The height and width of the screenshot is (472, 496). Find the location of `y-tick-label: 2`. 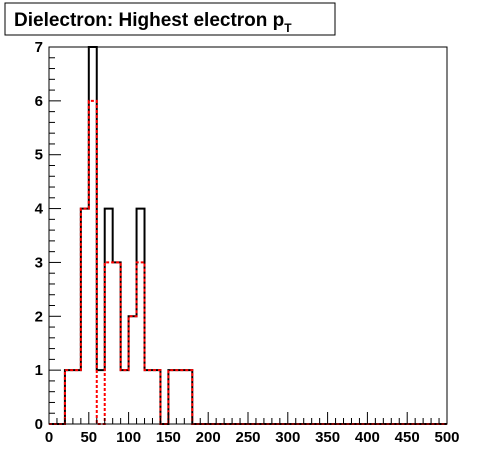

y-tick-label: 2 is located at coordinates (39, 316).